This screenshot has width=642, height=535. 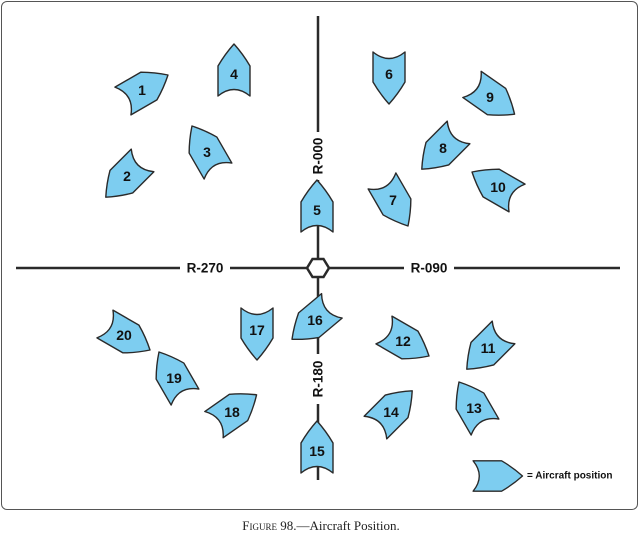 What do you see at coordinates (393, 200) in the screenshot?
I see `aircraft-number: 7` at bounding box center [393, 200].